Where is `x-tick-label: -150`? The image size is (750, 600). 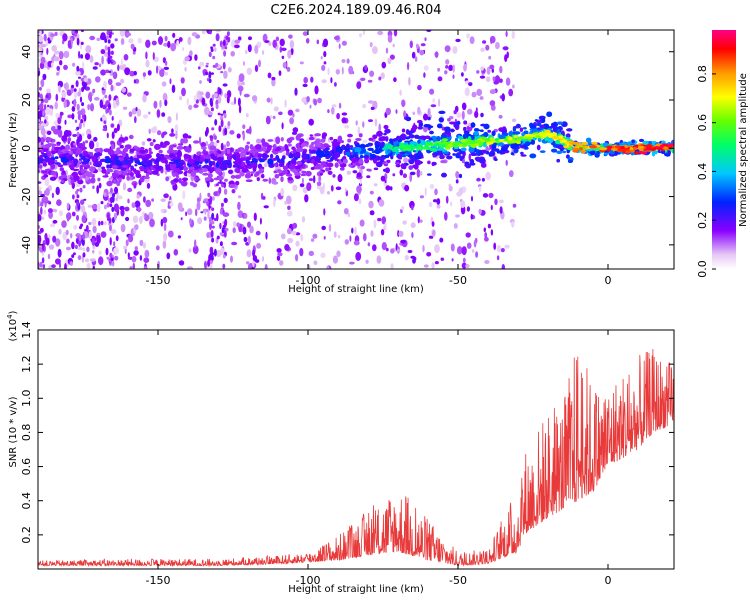 x-tick-label: -150 is located at coordinates (158, 580).